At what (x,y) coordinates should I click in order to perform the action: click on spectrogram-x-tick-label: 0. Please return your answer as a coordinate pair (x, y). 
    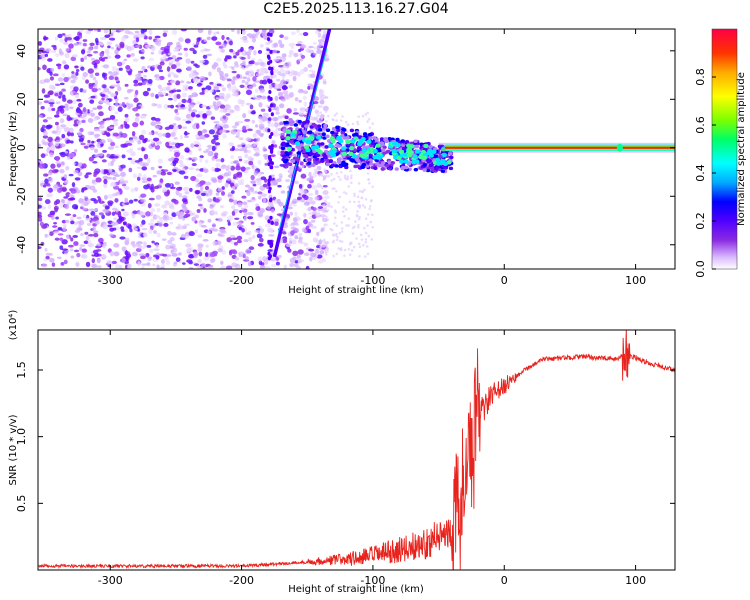
    Looking at the image, I should click on (504, 280).